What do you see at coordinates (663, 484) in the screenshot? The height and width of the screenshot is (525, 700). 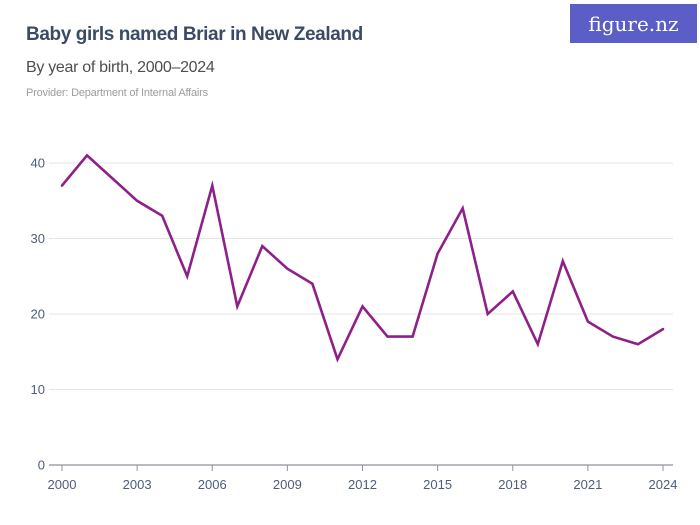 I see `x-tick-label: 2024` at bounding box center [663, 484].